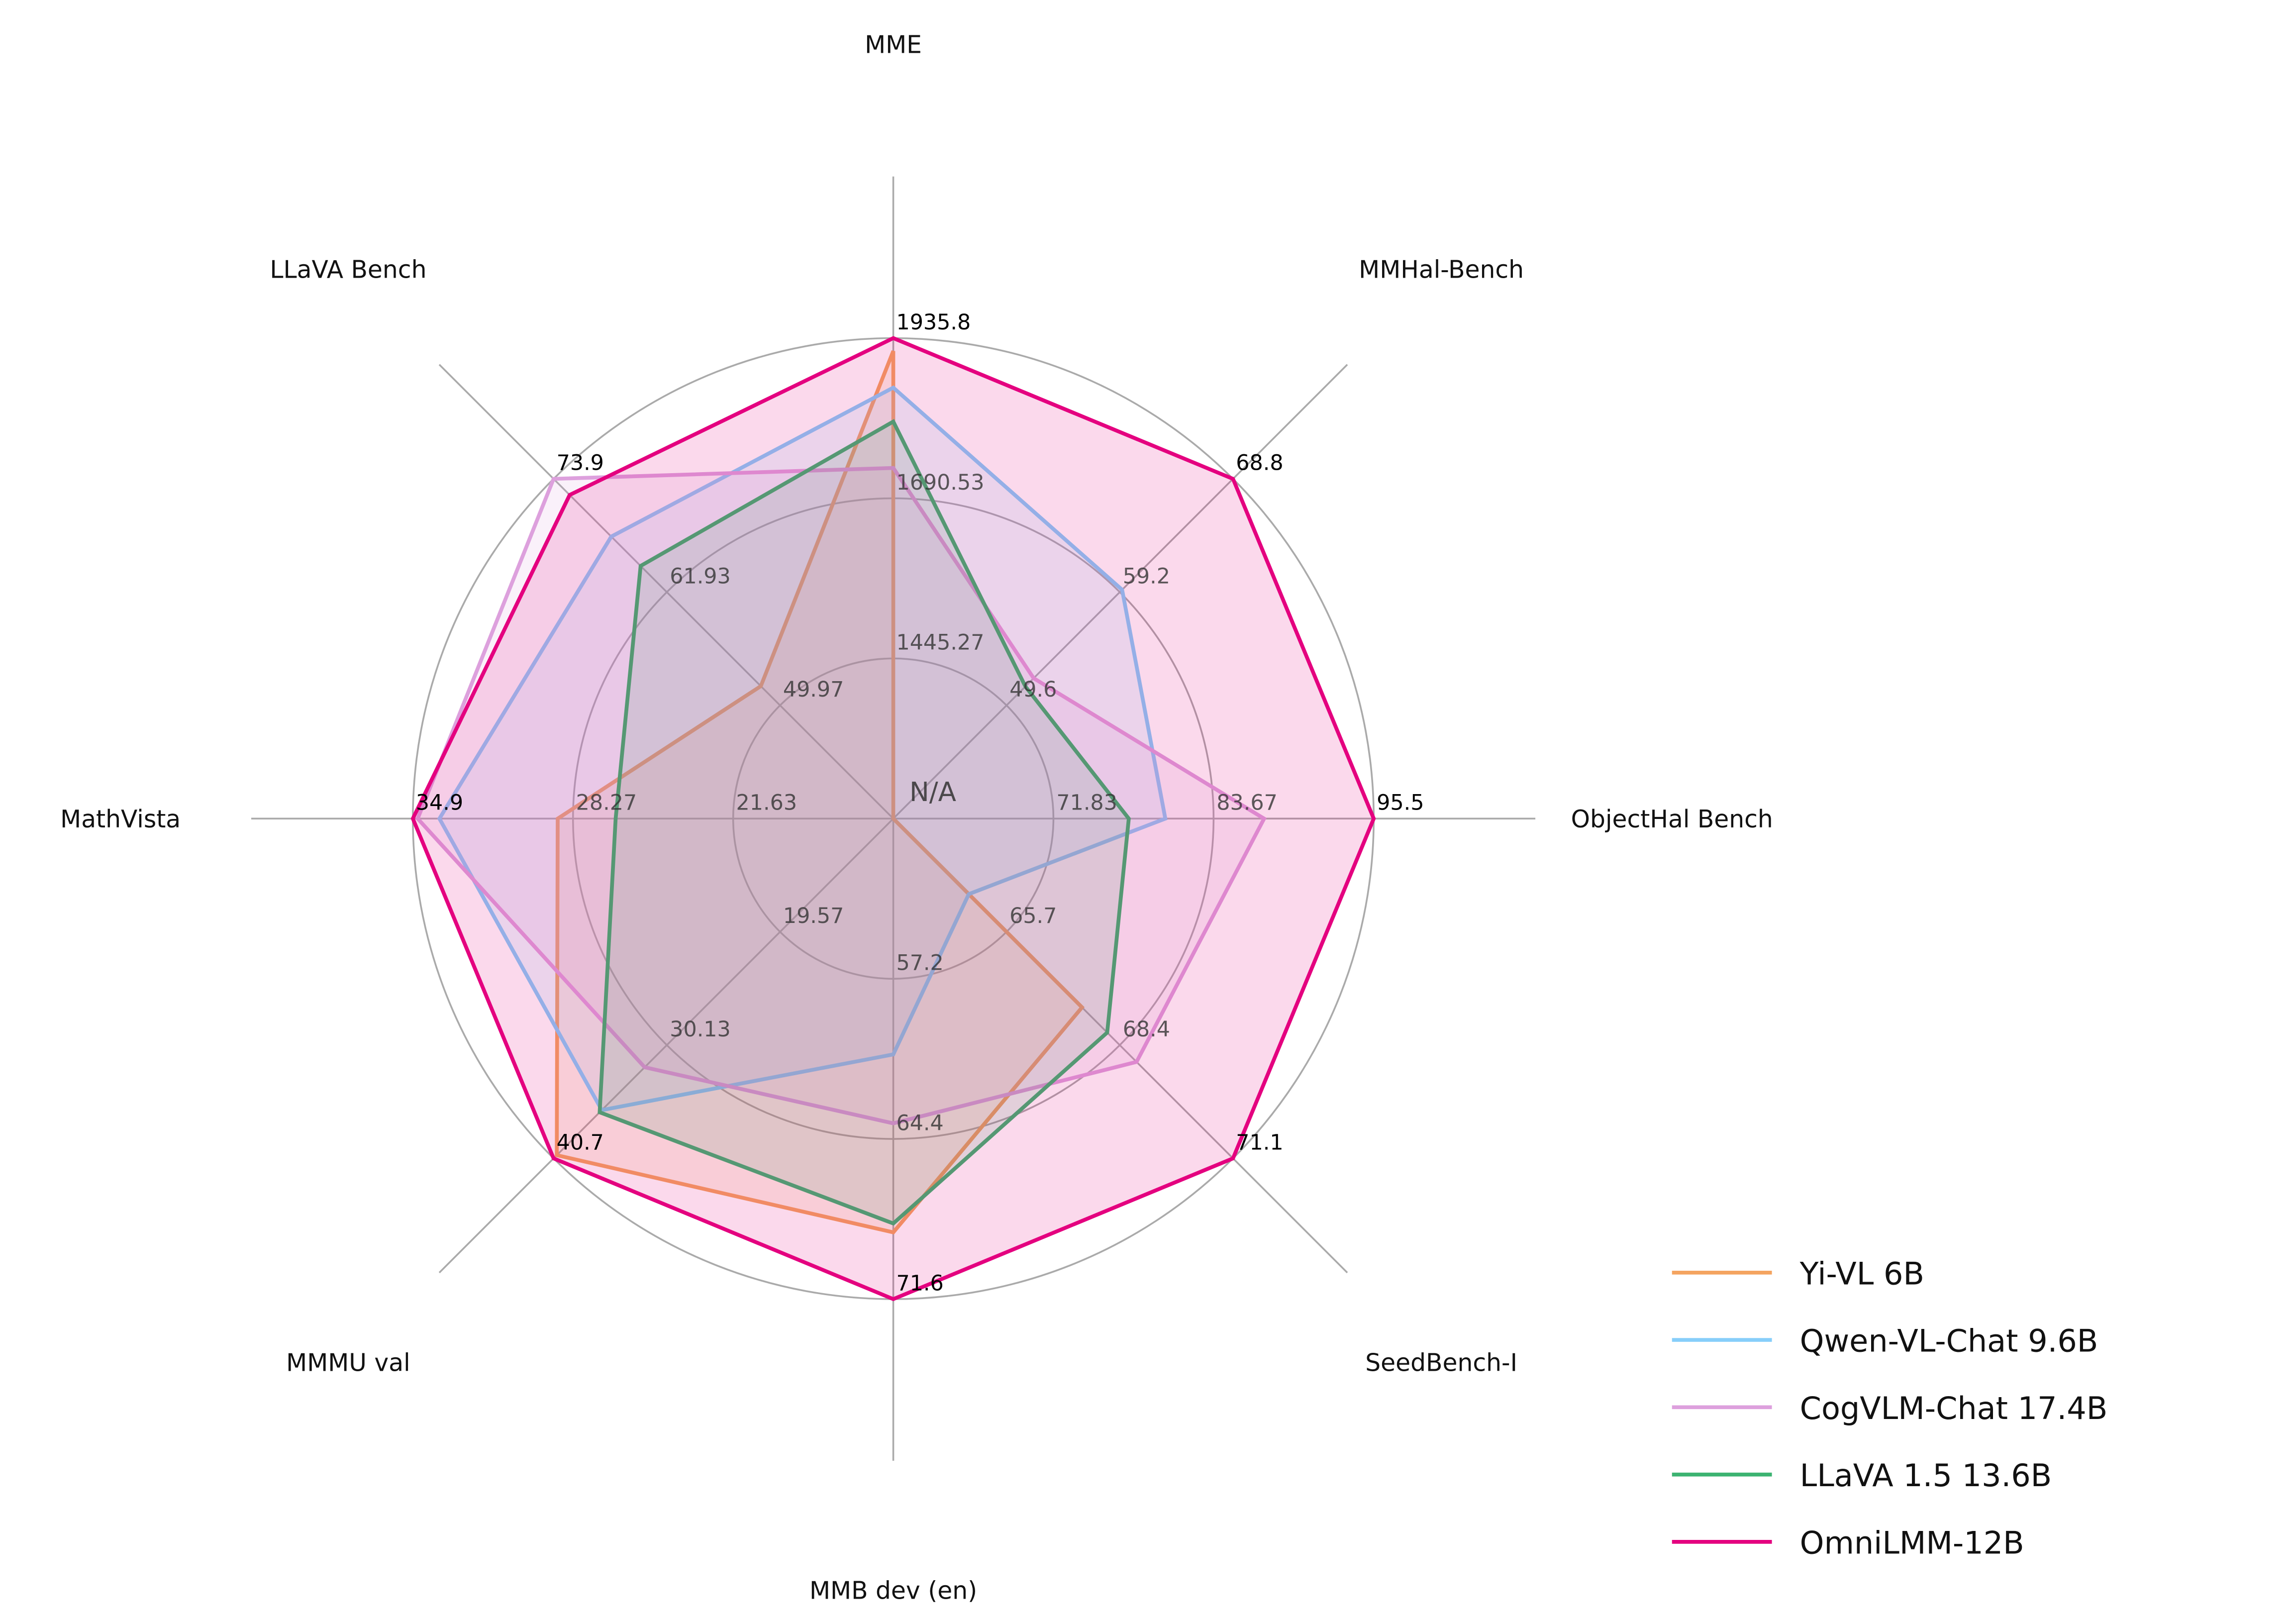 The width and height of the screenshot is (2292, 1624). Describe the element at coordinates (919, 1123) in the screenshot. I see `tick-label: 64.4` at that location.